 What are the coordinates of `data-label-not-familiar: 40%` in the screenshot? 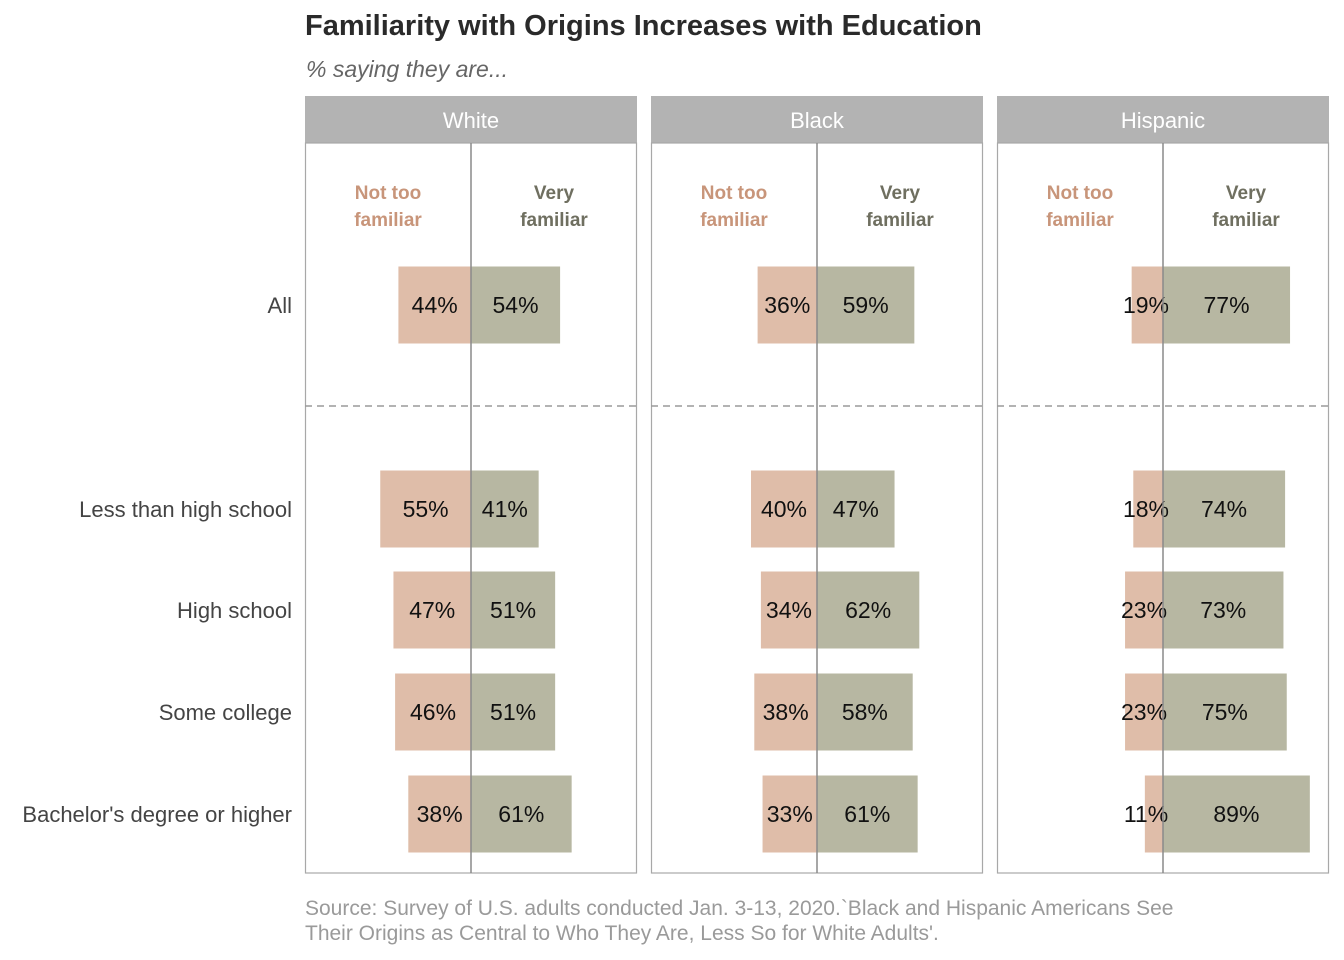 It's located at (784, 509).